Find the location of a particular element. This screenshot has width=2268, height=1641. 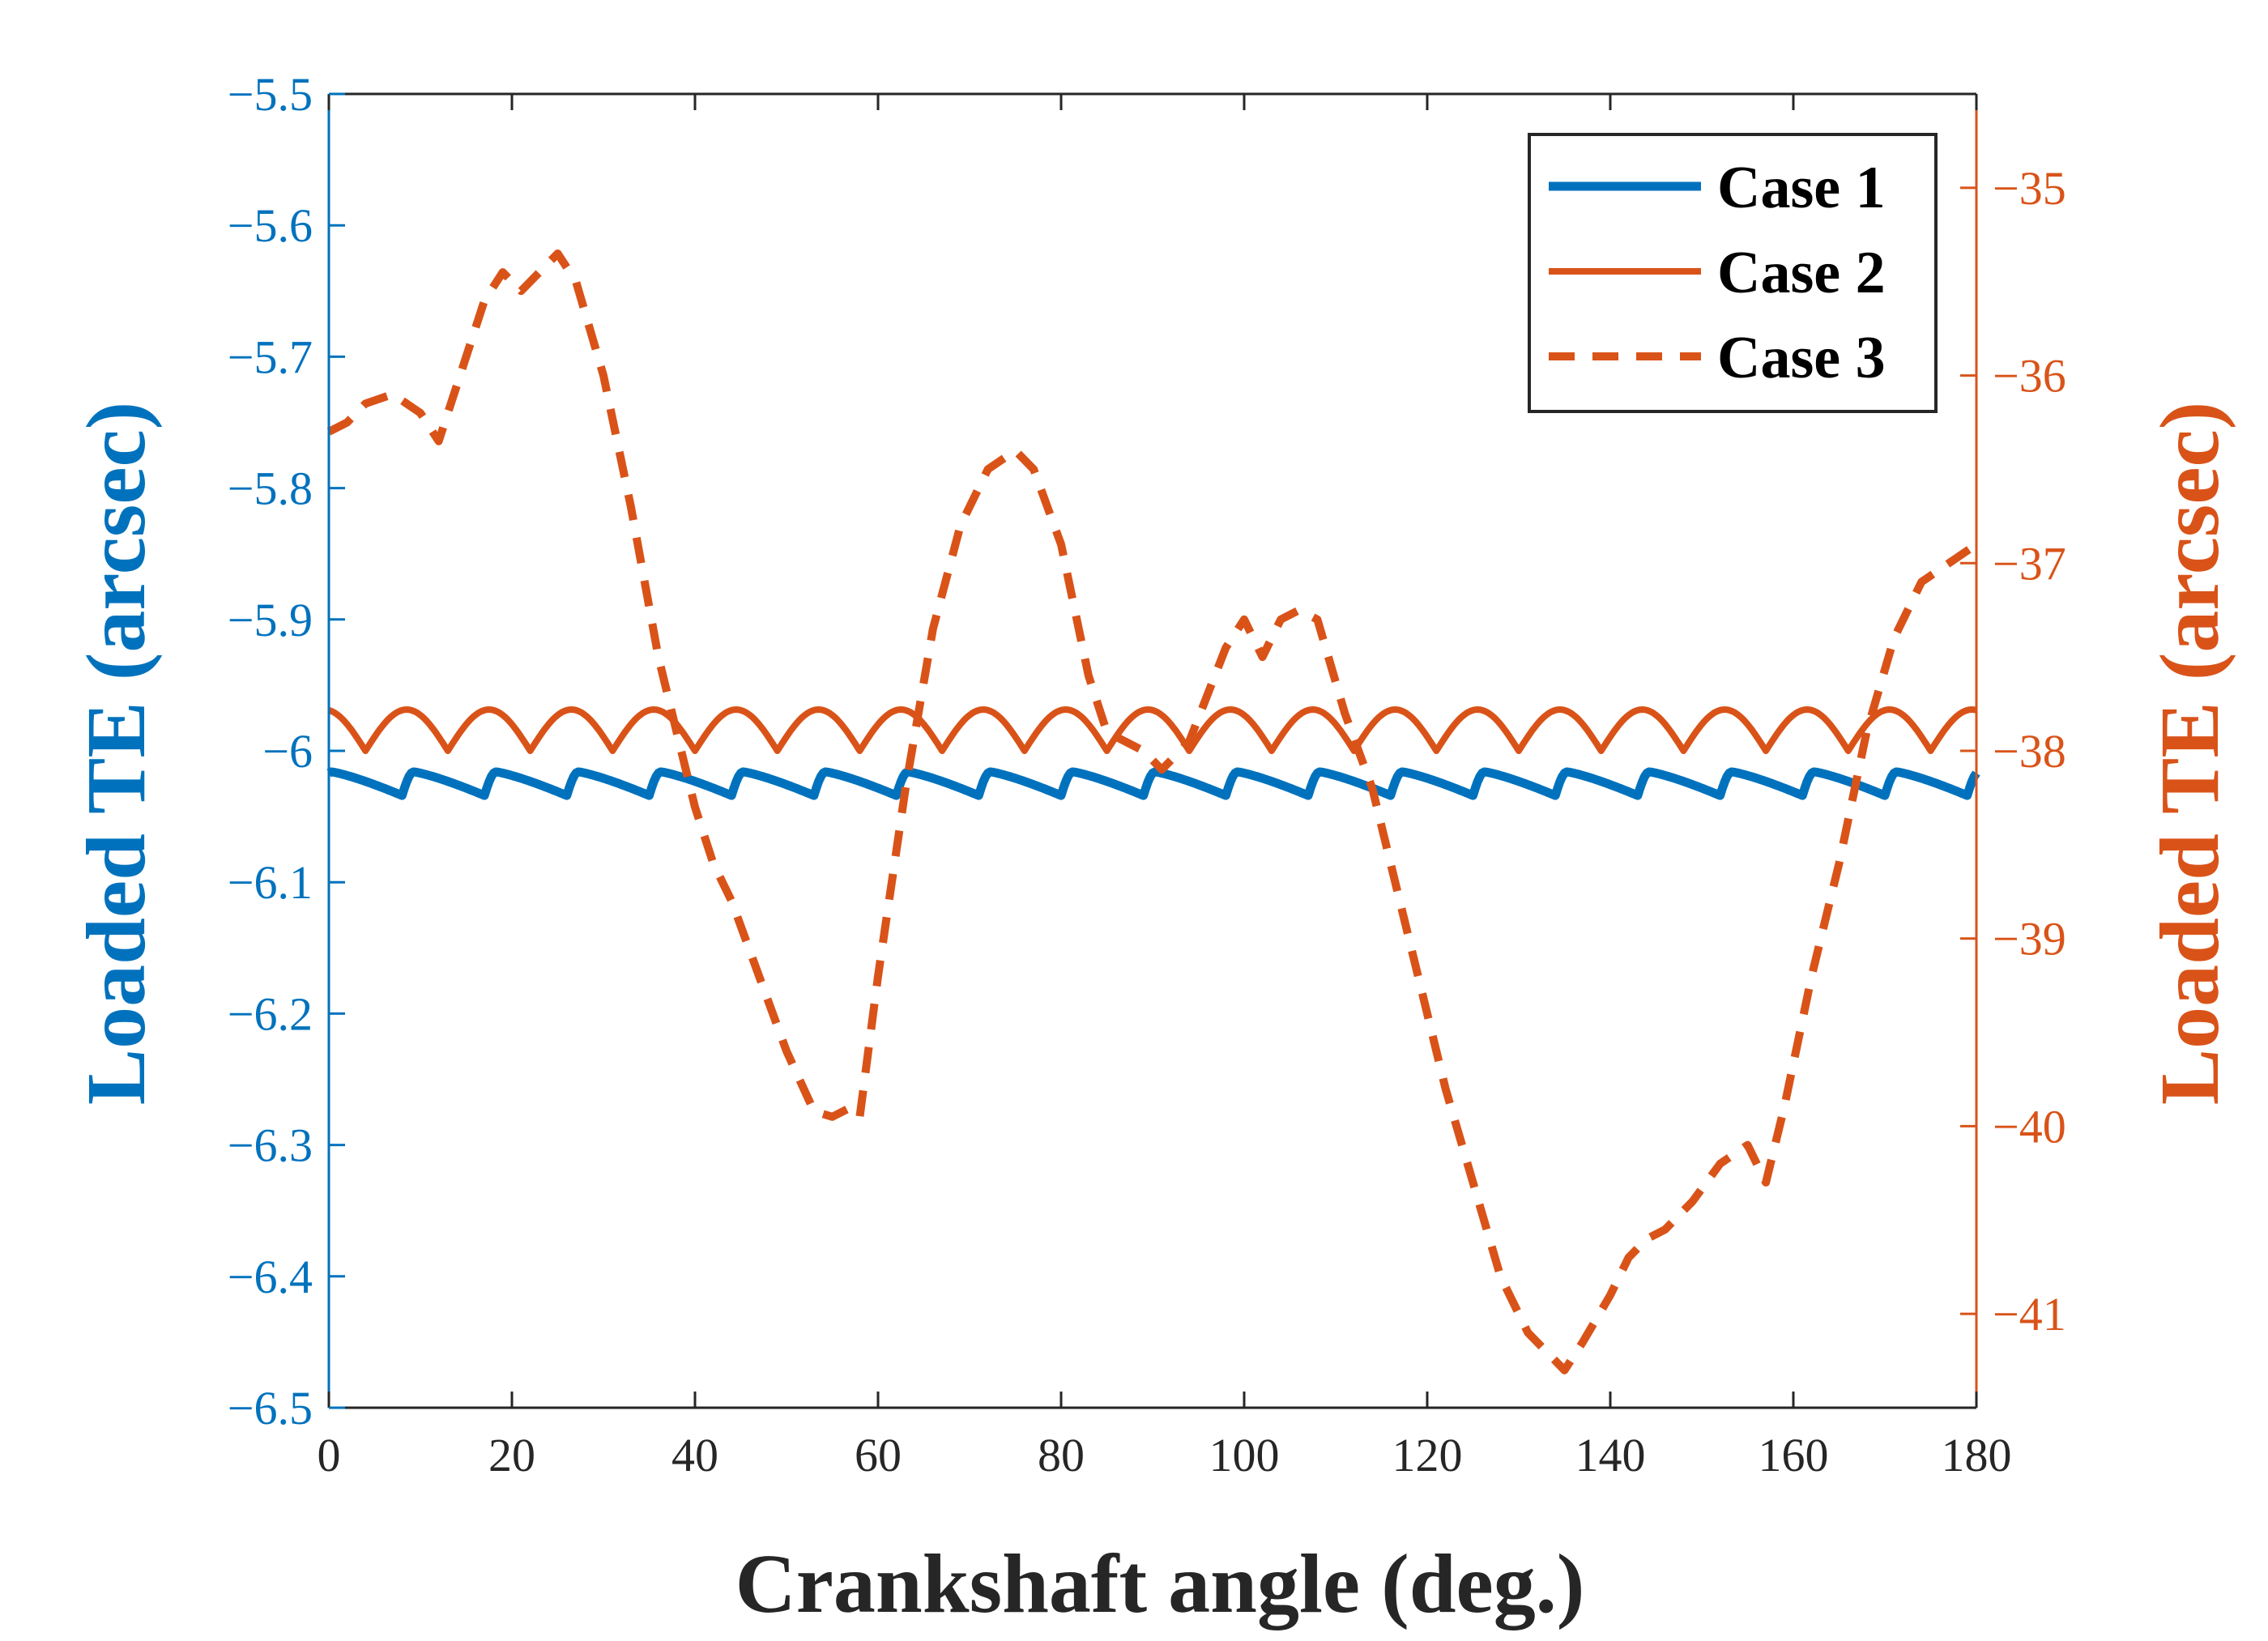

x-tick-label: 180 is located at coordinates (1977, 1455).